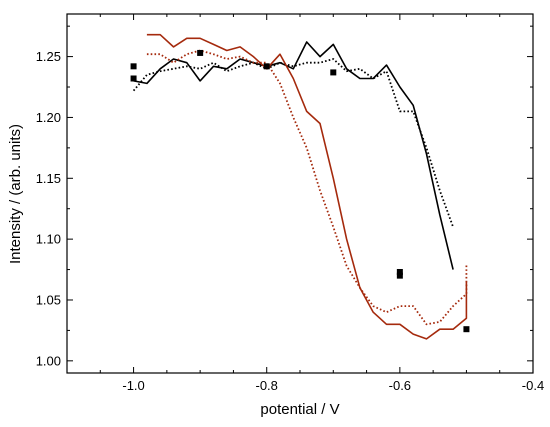  I want to click on x-tick-label: -0.6, so click(400, 385).